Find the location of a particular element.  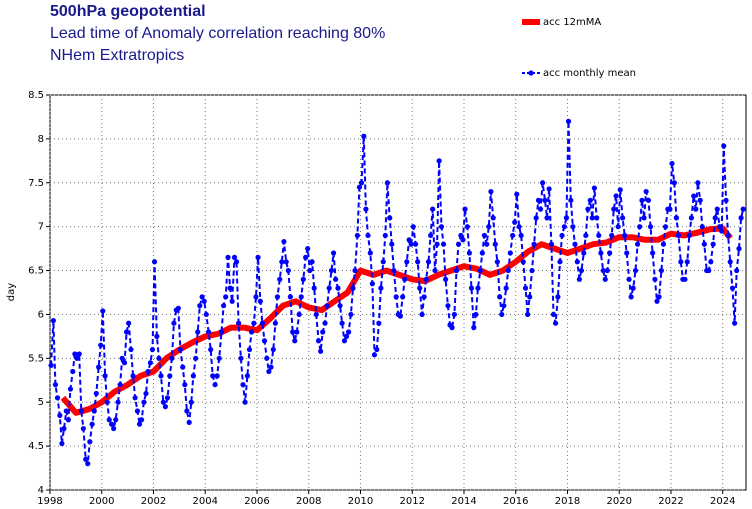

x-tick-label: 2022 is located at coordinates (670, 501).